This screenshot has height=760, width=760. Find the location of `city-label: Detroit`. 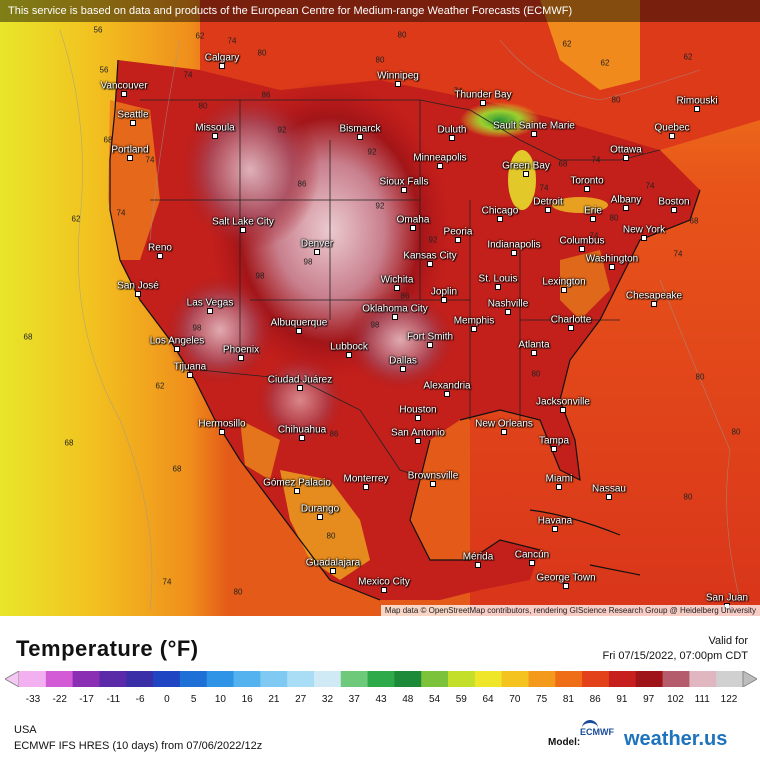

city-label: Detroit is located at coordinates (548, 202).